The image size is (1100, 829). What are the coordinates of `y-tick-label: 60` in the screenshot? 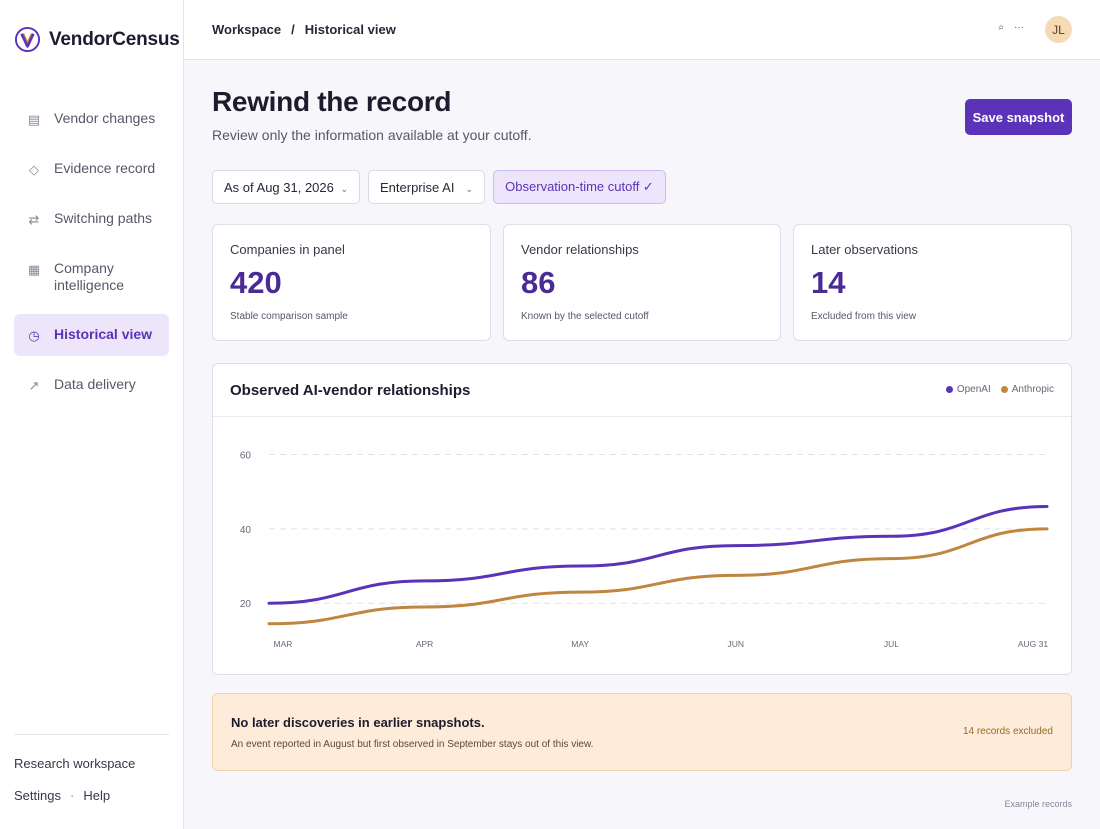 It's located at (246, 455).